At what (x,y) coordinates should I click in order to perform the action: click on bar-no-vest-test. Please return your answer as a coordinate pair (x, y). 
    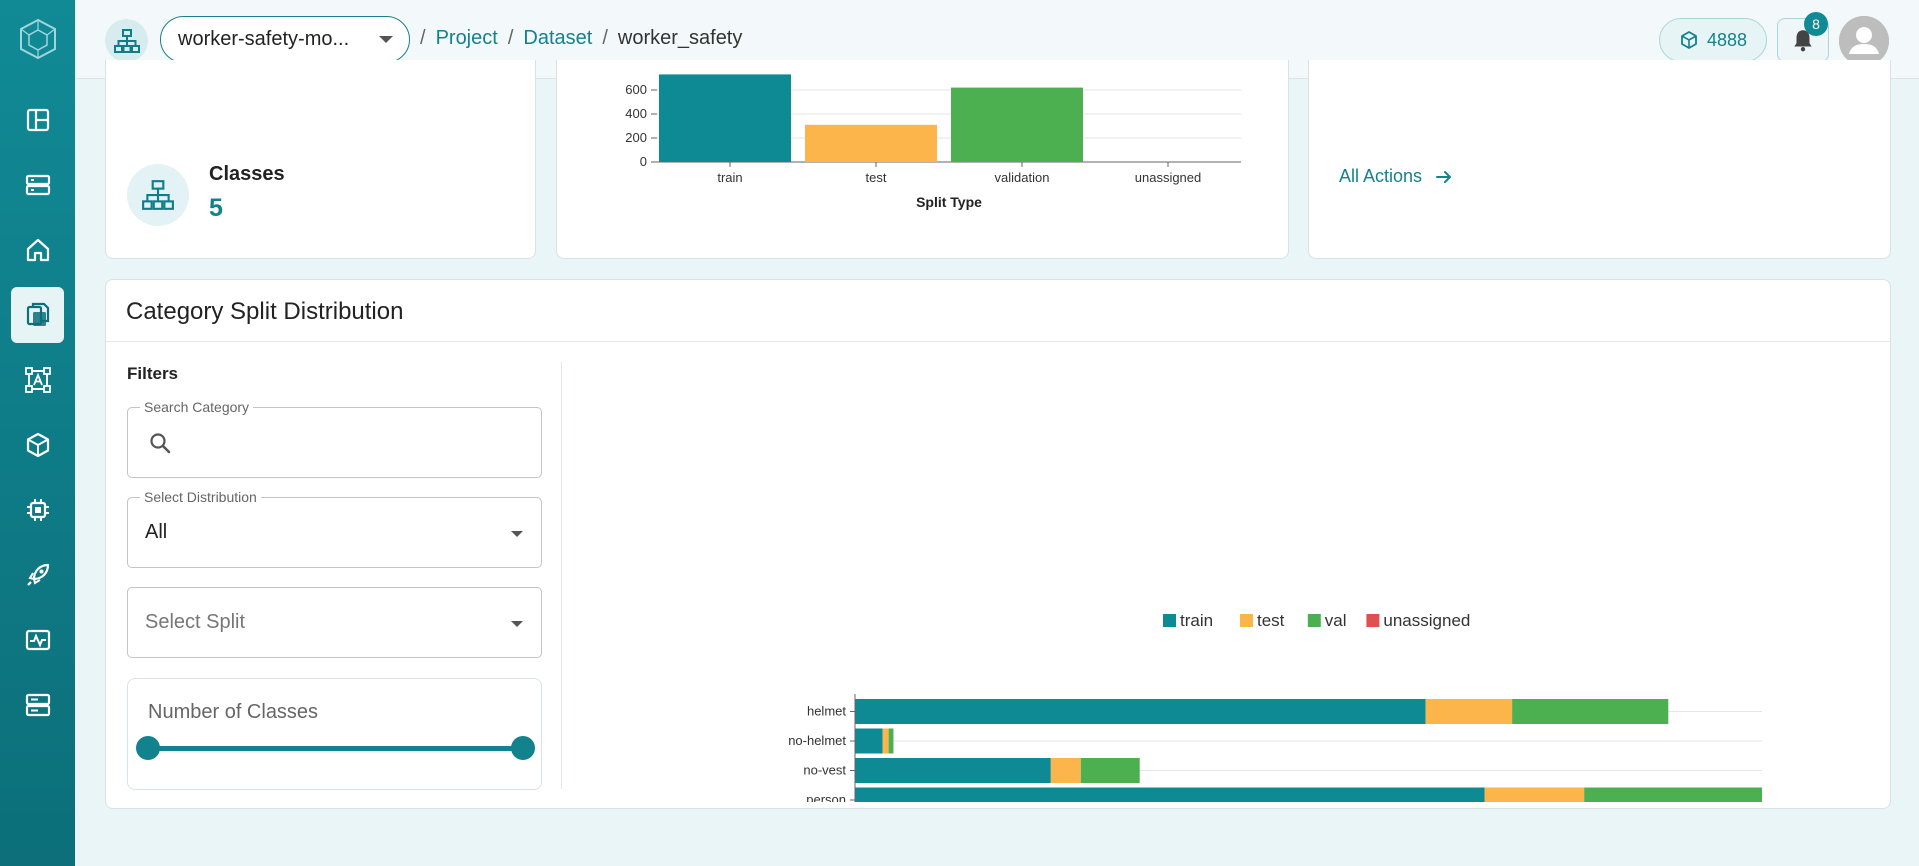
    Looking at the image, I should click on (1065, 770).